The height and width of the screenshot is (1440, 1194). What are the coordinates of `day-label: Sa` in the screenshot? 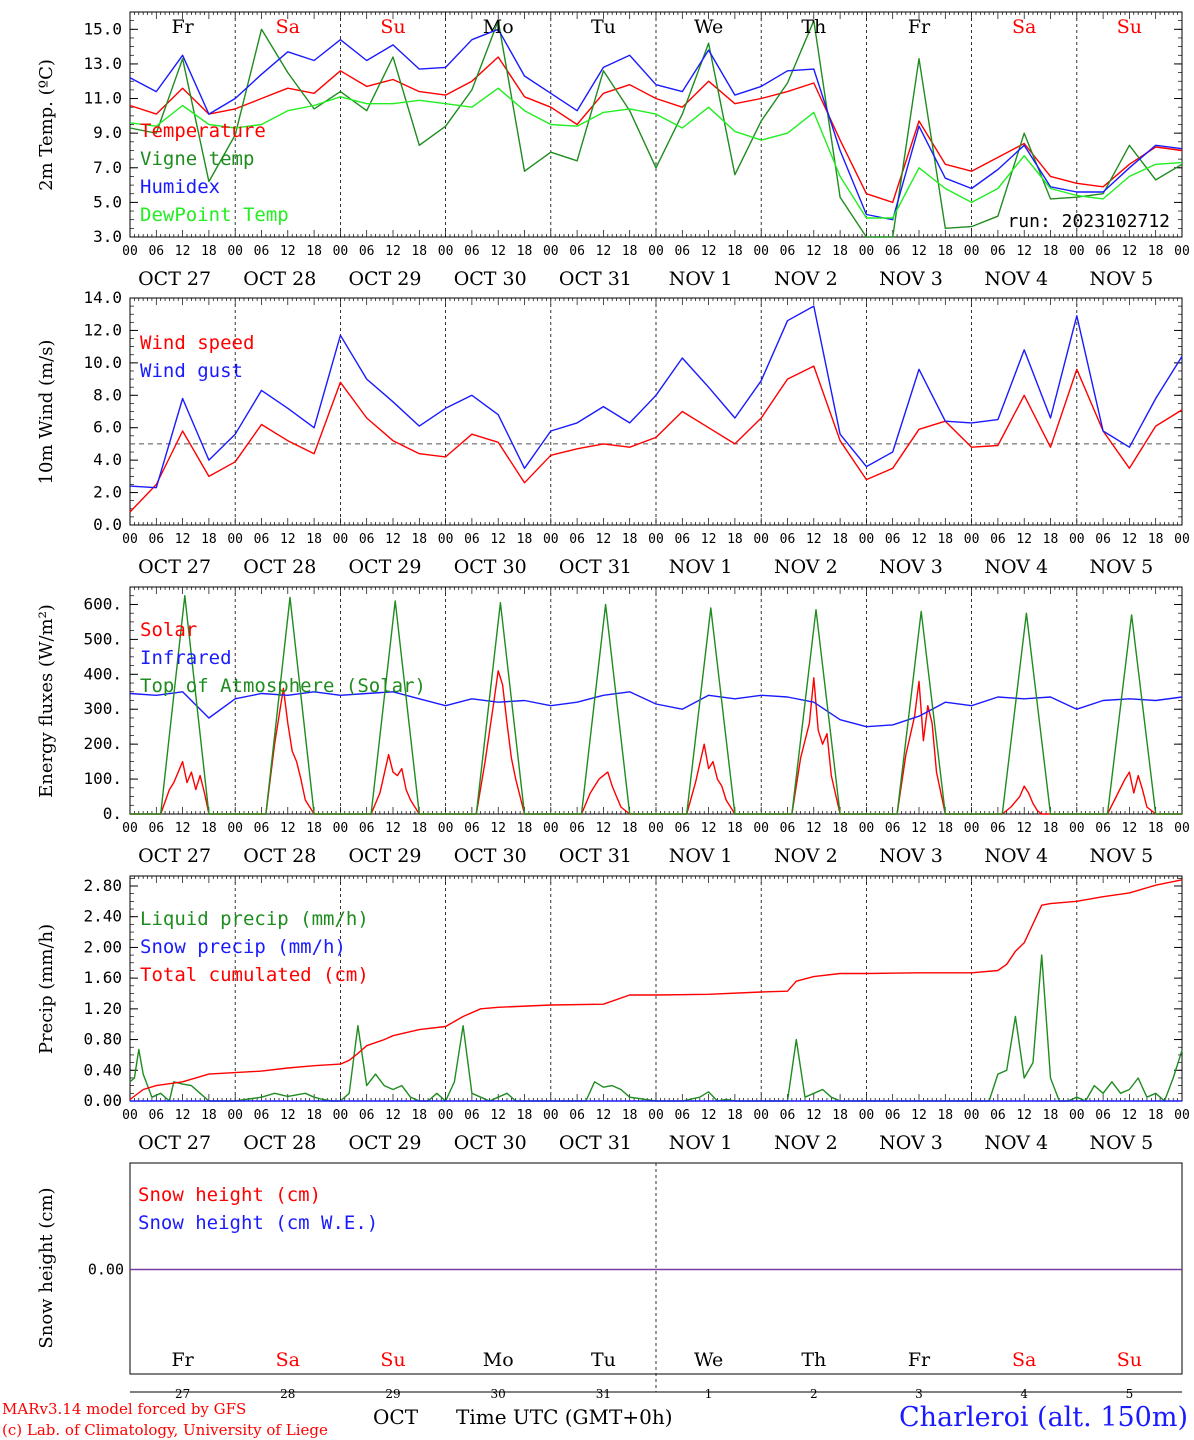 It's located at (1024, 27).